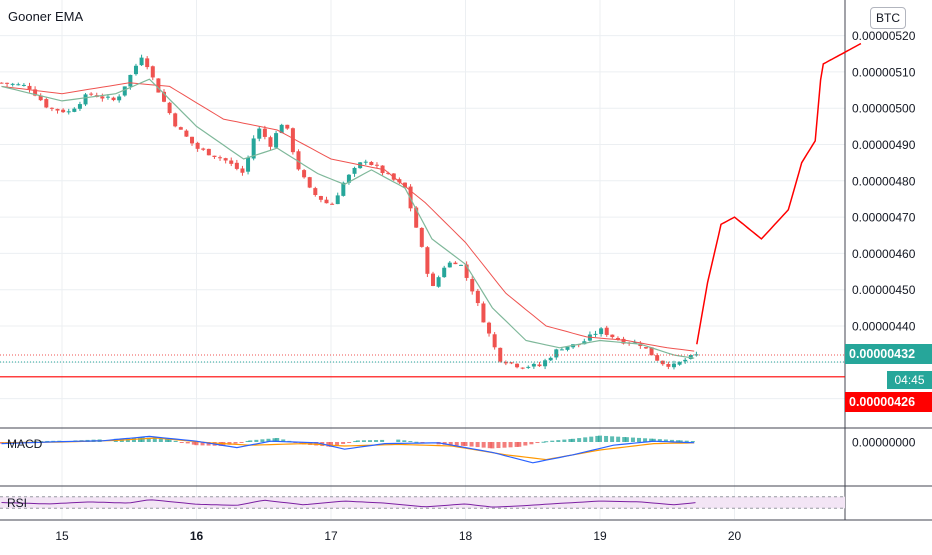  I want to click on projection-drawing, so click(779, 193).